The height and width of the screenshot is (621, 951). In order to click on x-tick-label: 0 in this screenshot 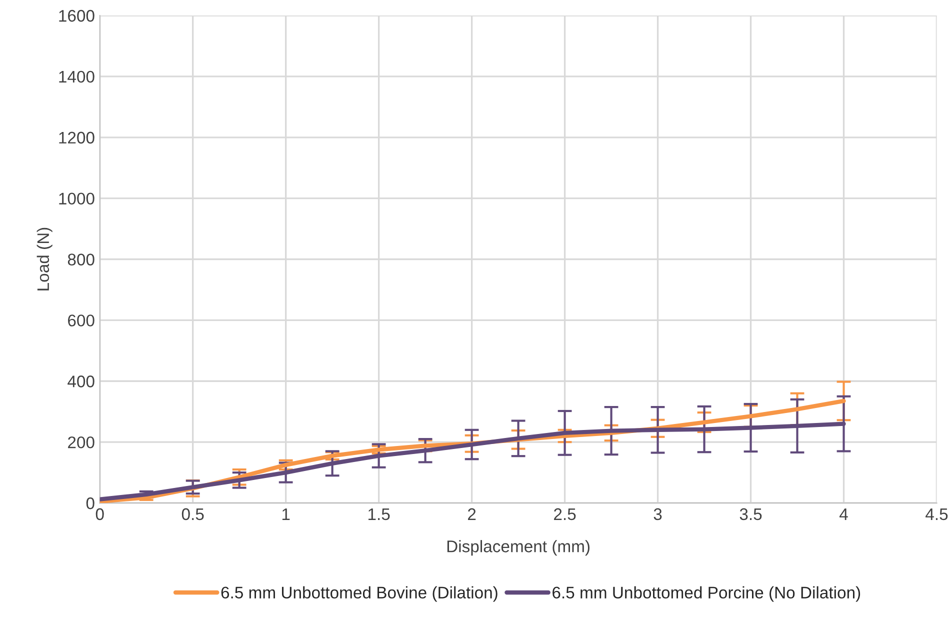, I will do `click(100, 514)`.